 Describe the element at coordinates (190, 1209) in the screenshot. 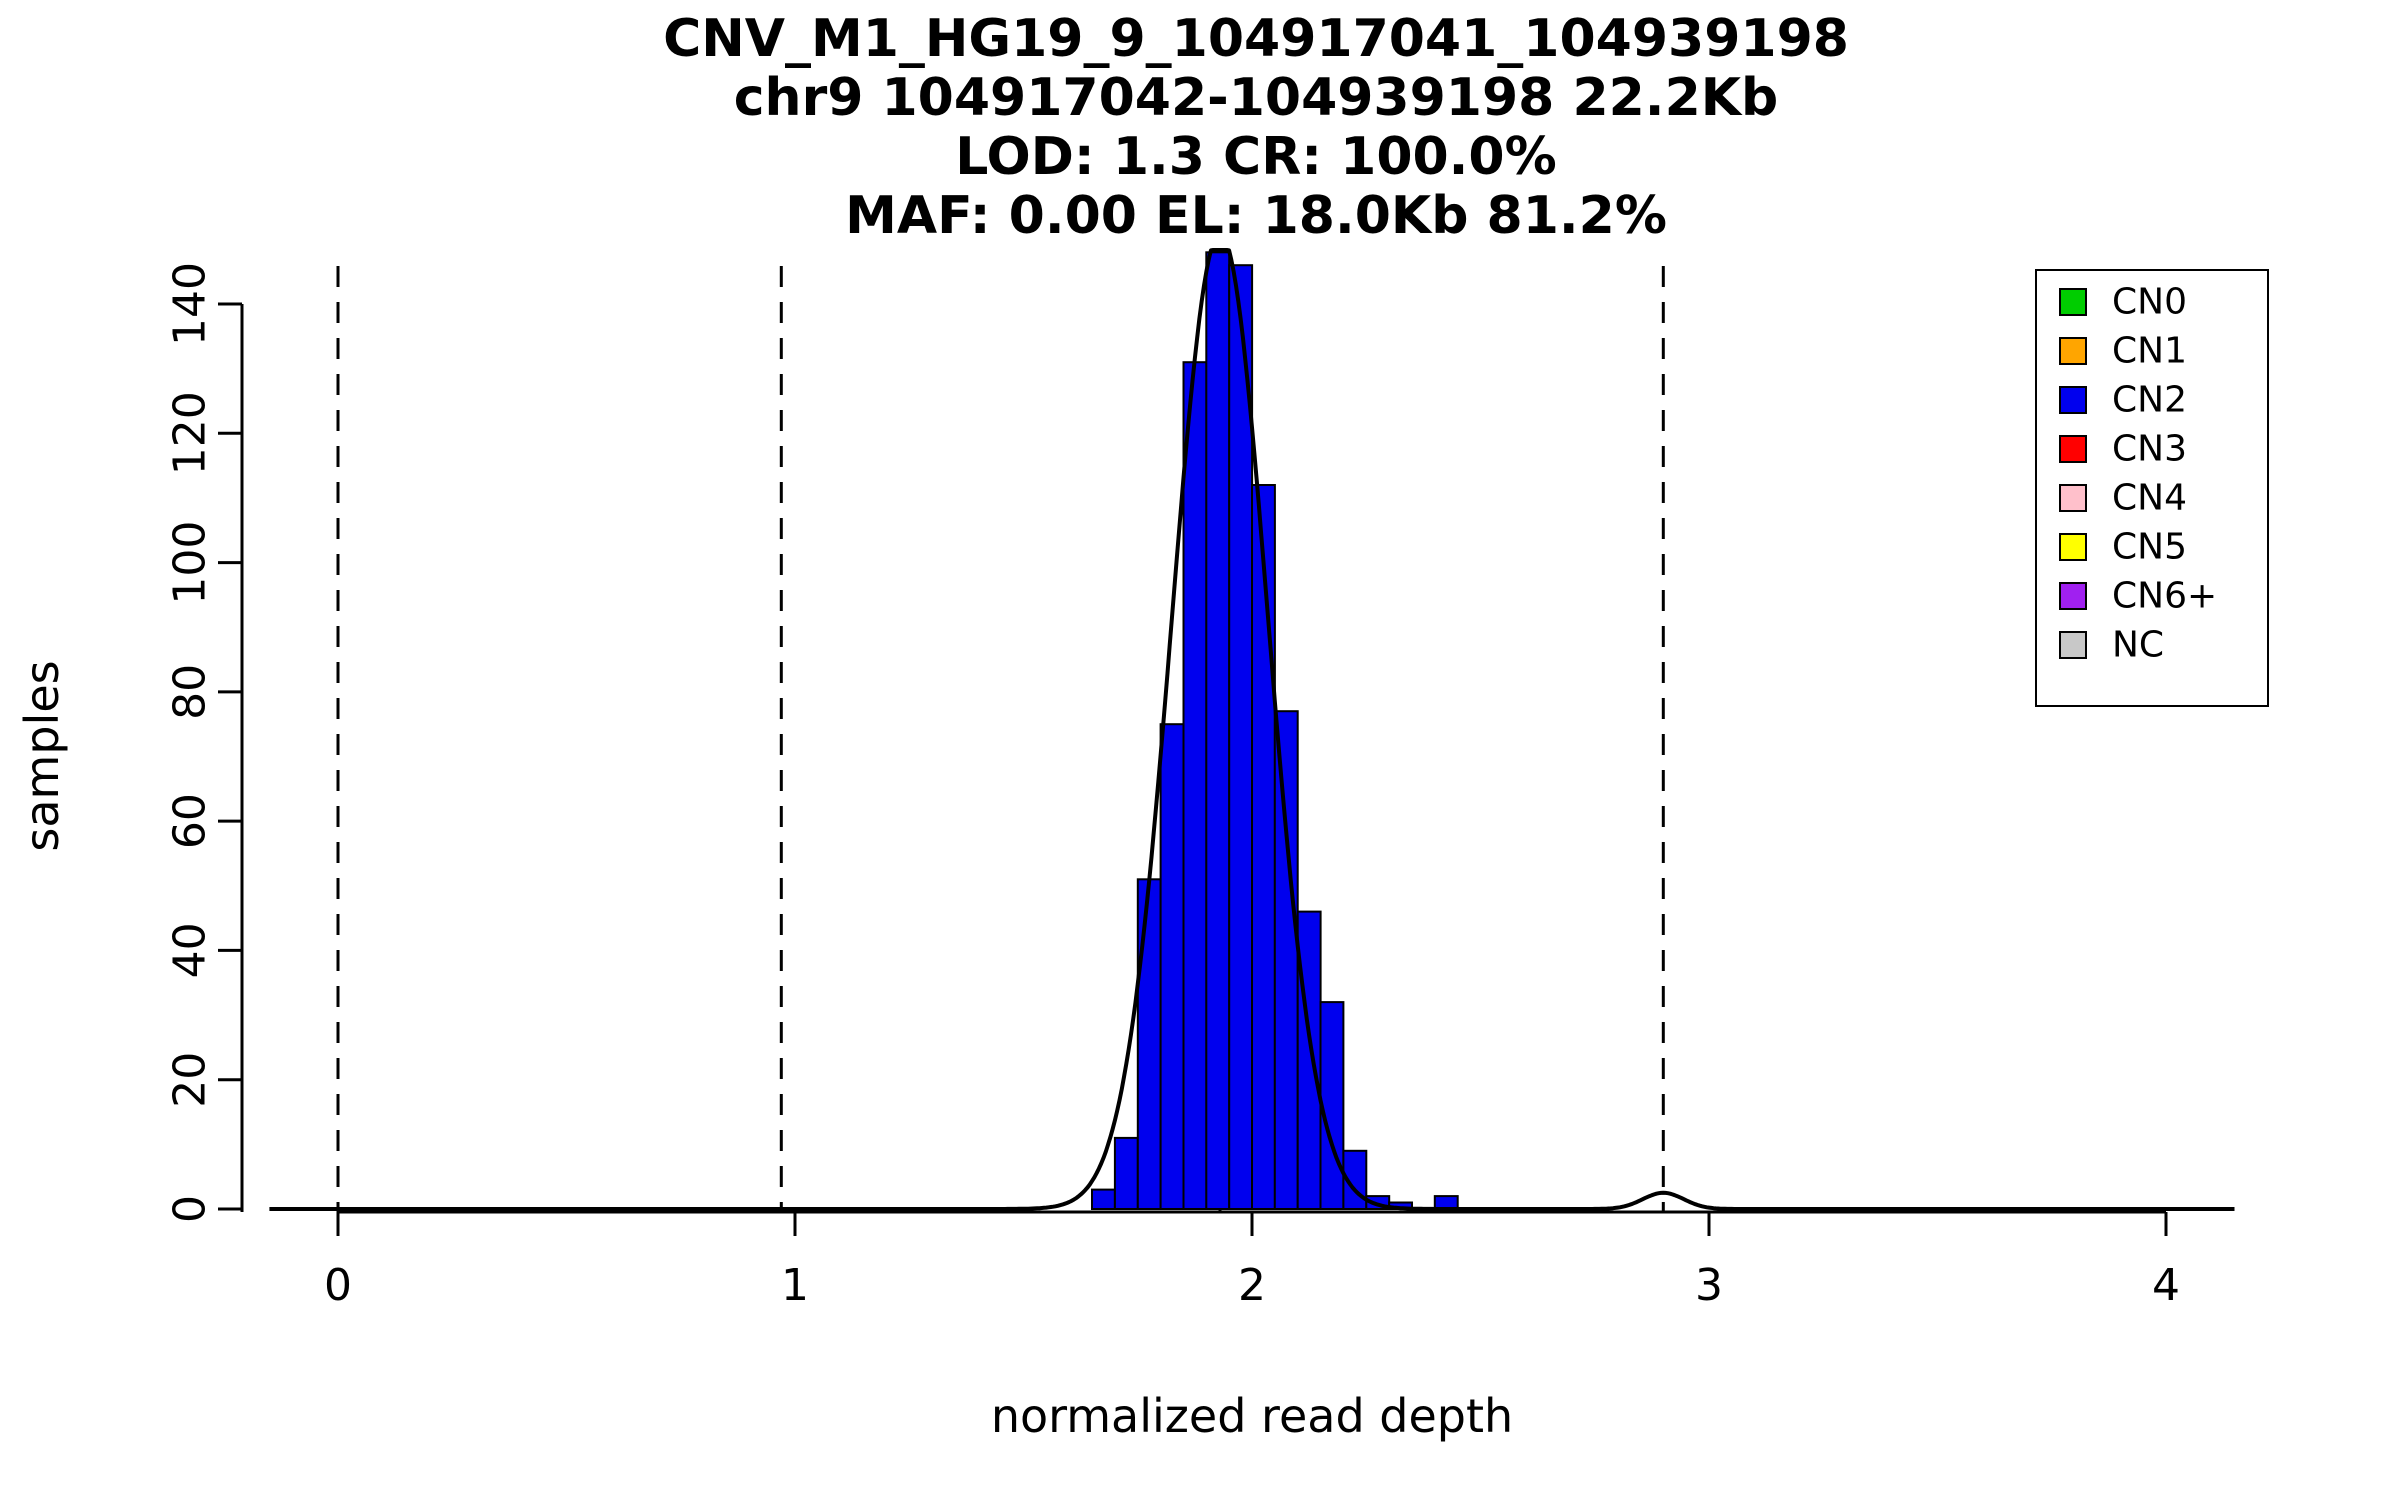

I see `y-axis-tick-label: 0` at that location.